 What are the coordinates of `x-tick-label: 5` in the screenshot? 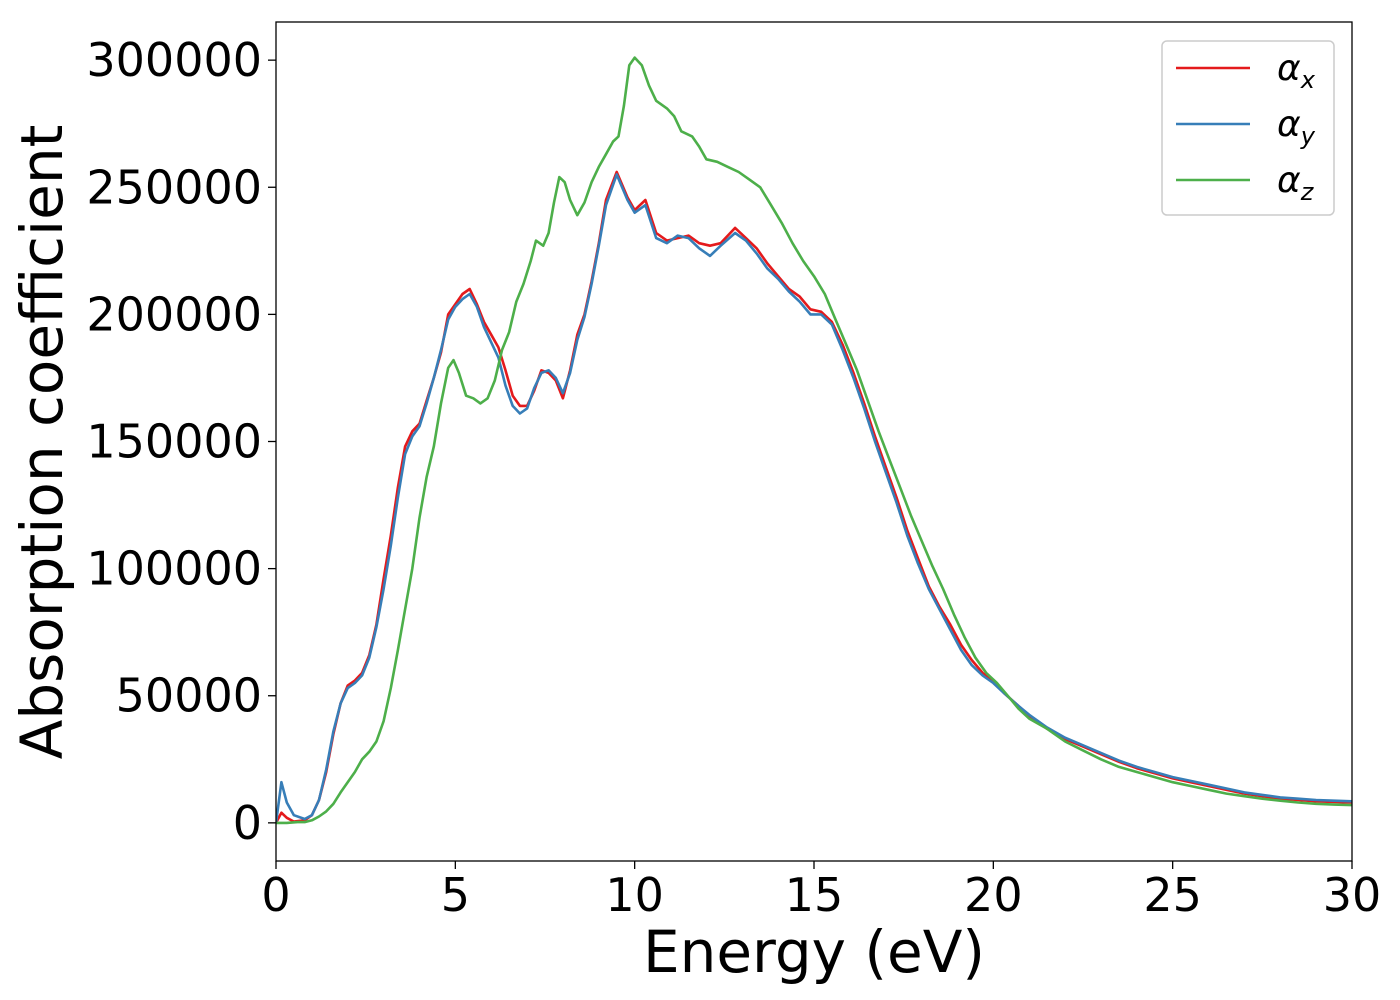 It's located at (455, 895).